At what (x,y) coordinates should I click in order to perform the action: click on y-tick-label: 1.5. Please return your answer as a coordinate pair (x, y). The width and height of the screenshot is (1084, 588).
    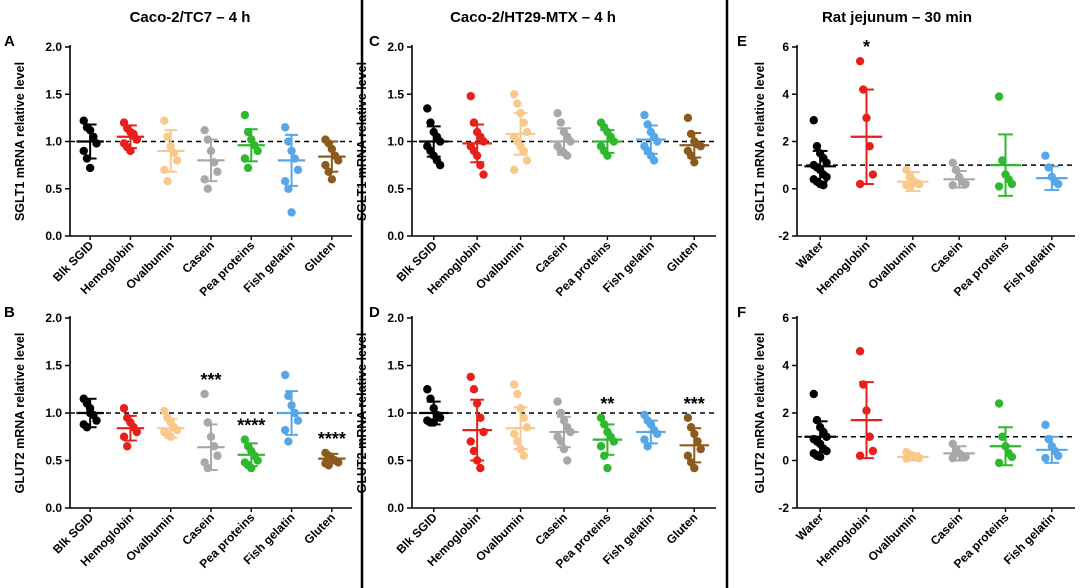
    Looking at the image, I should click on (53, 94).